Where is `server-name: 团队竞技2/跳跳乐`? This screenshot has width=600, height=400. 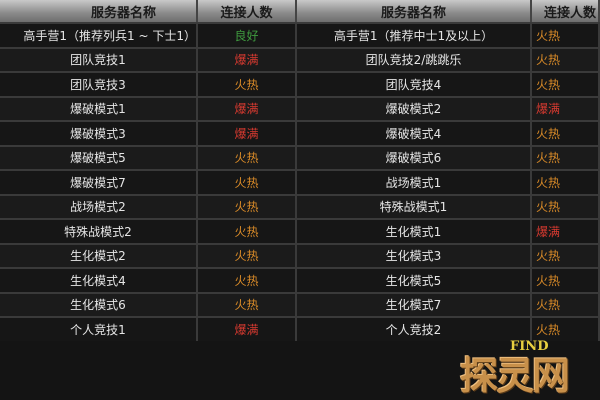 server-name: 团队竞技2/跳跳乐 is located at coordinates (414, 59).